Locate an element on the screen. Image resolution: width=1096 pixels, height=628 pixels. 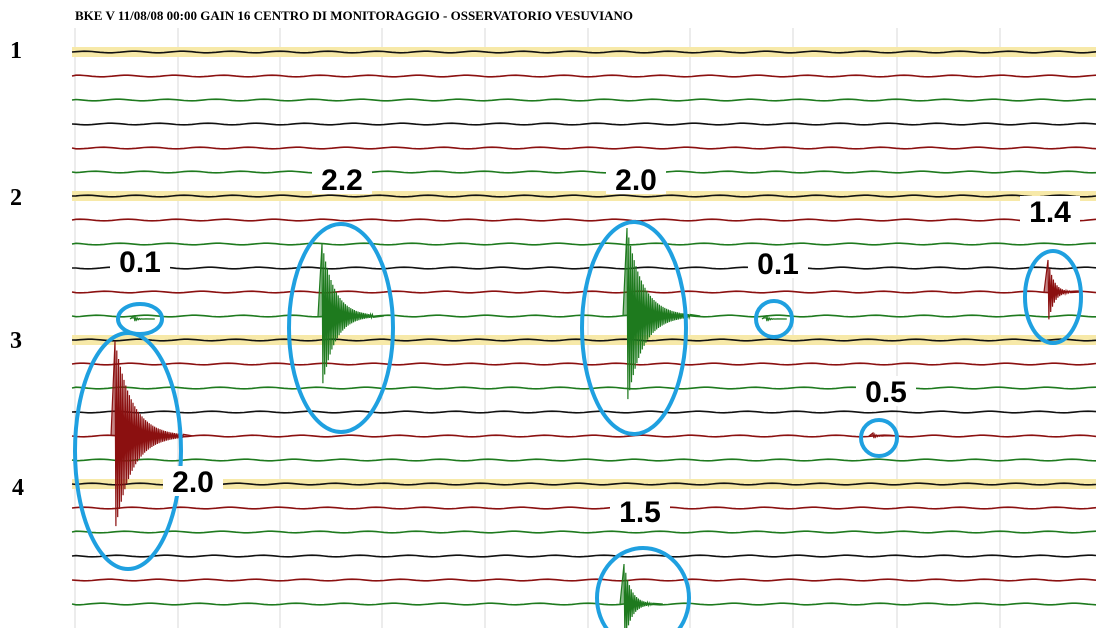
row-label: 3 is located at coordinates (16, 341).